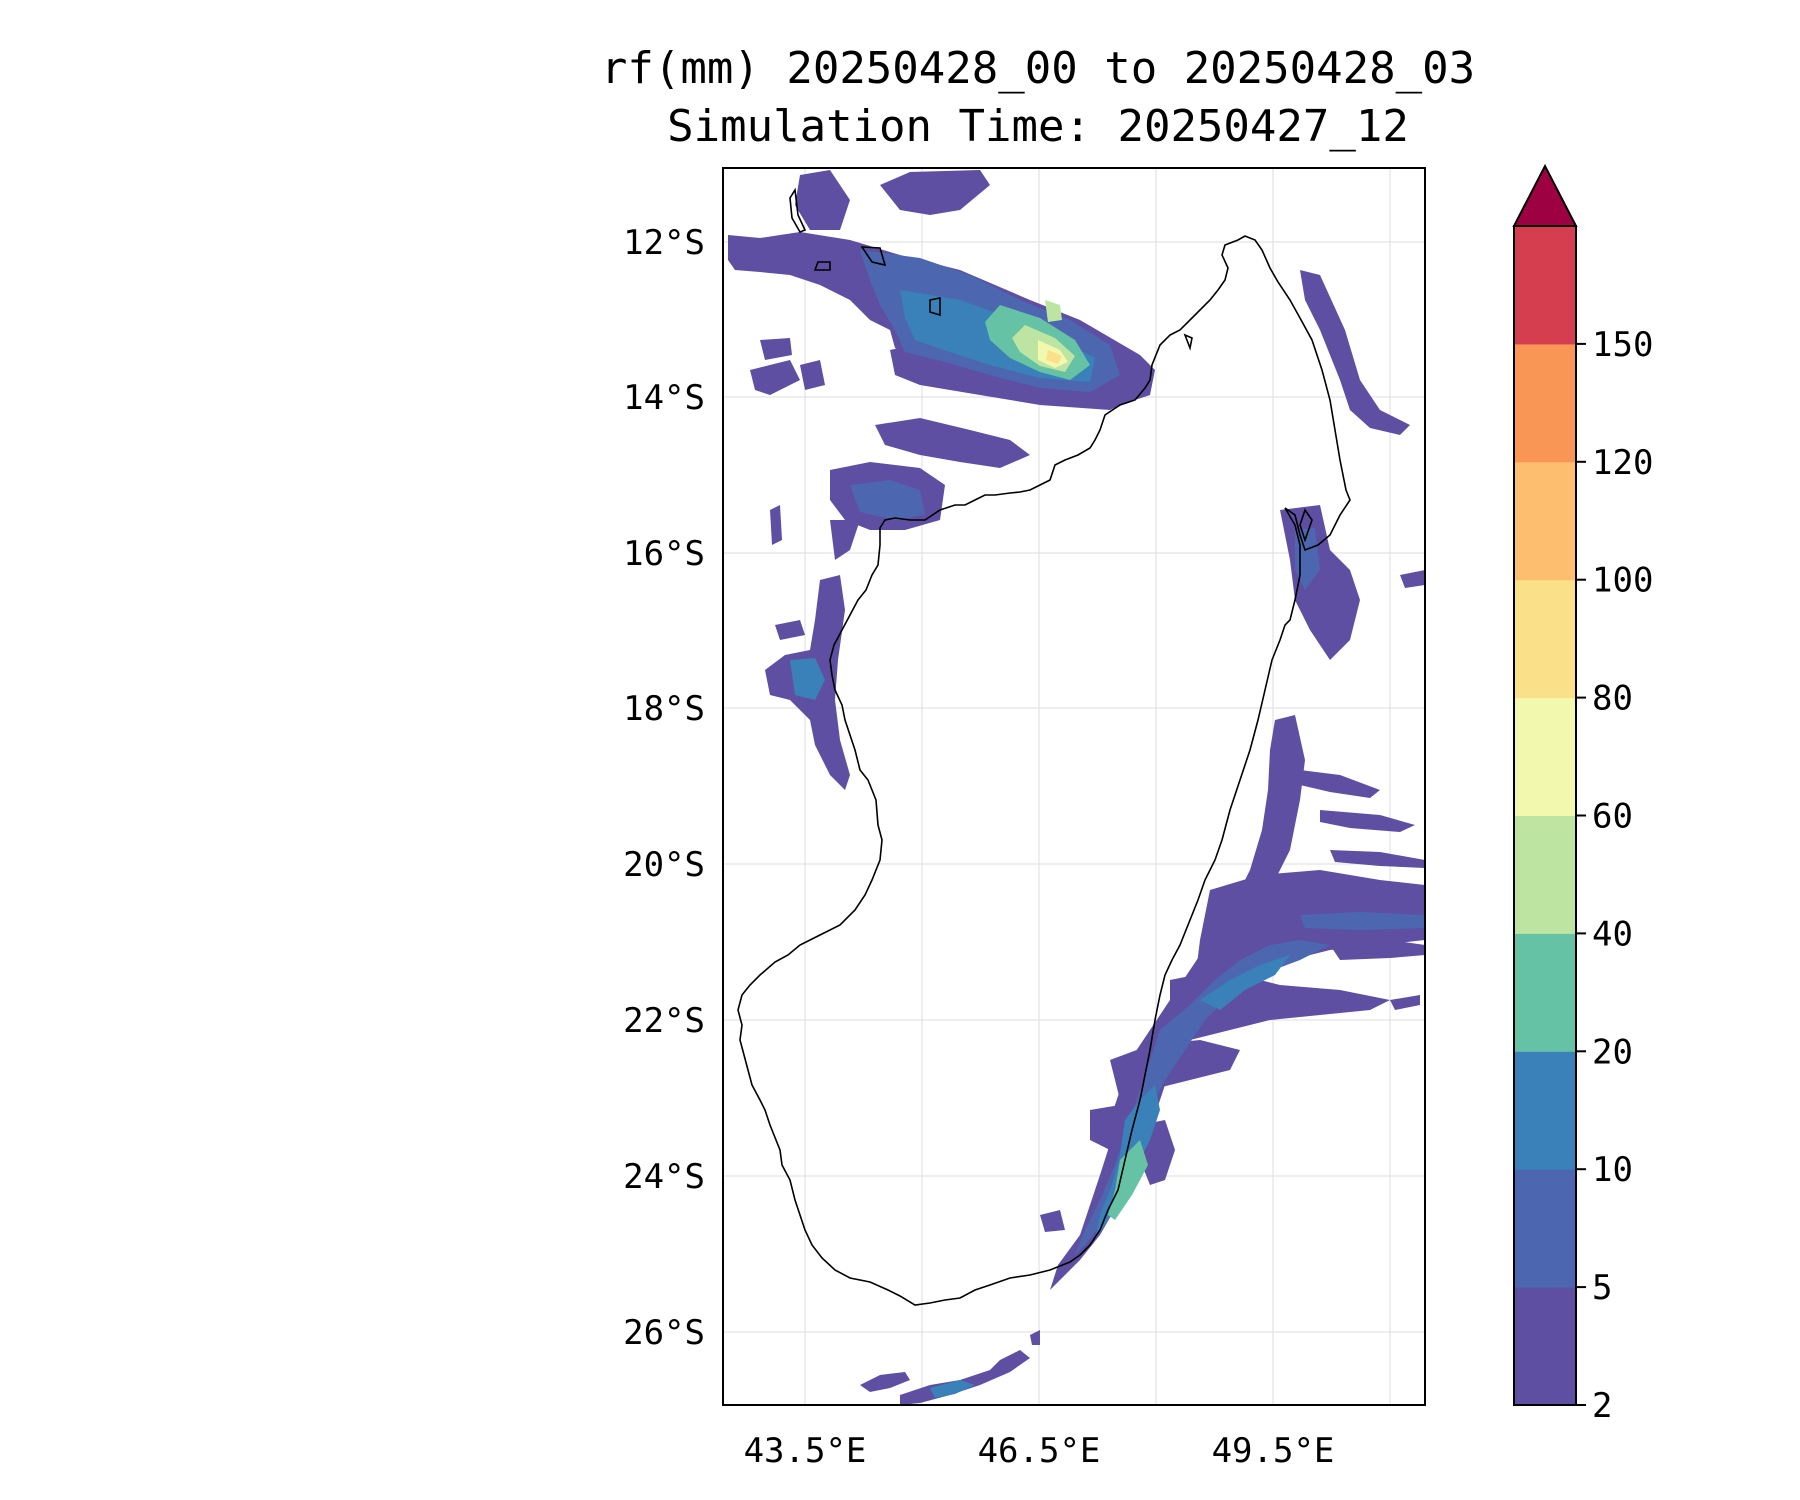 Image resolution: width=1800 pixels, height=1500 pixels. Describe the element at coordinates (1602, 1288) in the screenshot. I see `colorbar-tick-label: 5` at that location.